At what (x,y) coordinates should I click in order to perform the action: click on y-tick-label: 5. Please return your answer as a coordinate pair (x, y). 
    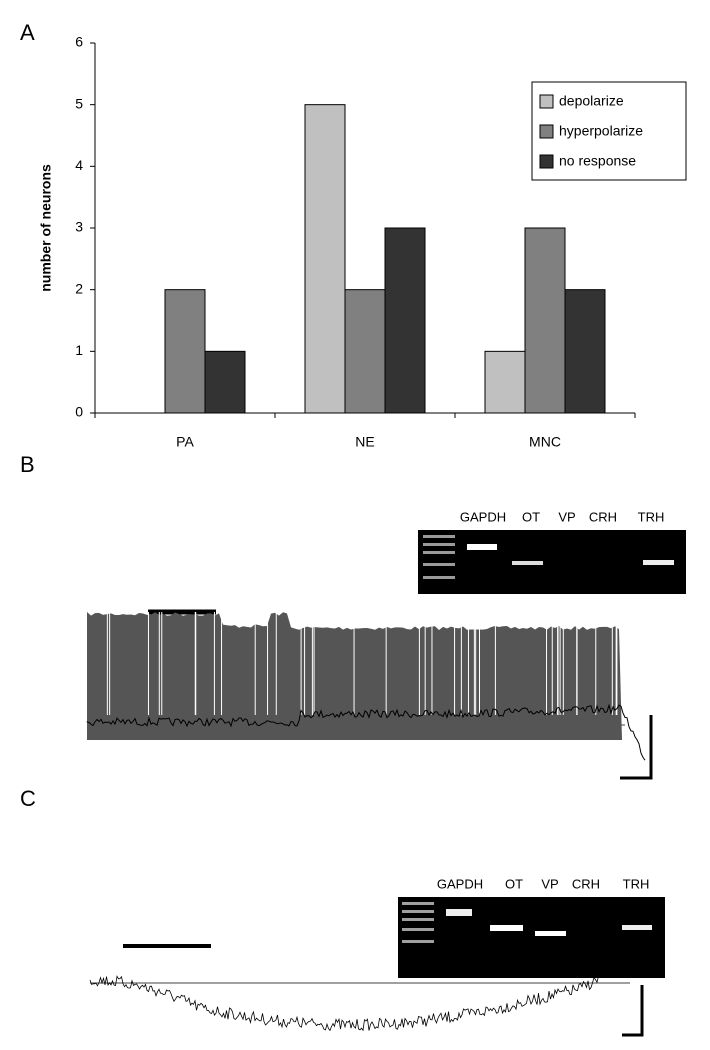
    Looking at the image, I should click on (79, 103).